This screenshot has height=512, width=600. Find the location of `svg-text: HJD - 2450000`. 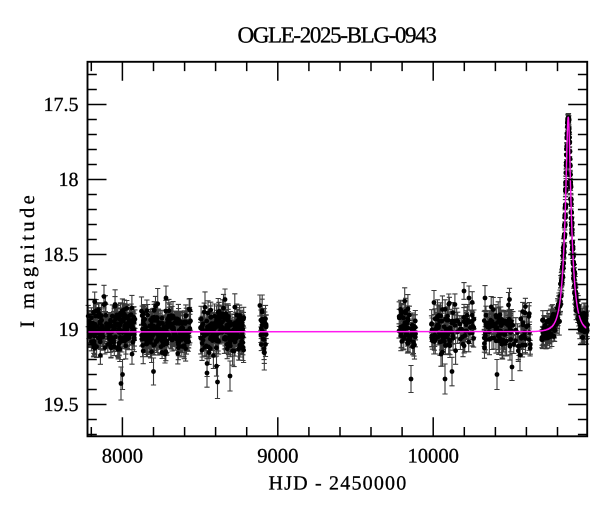

svg-text: HJD - 2450000 is located at coordinates (338, 483).